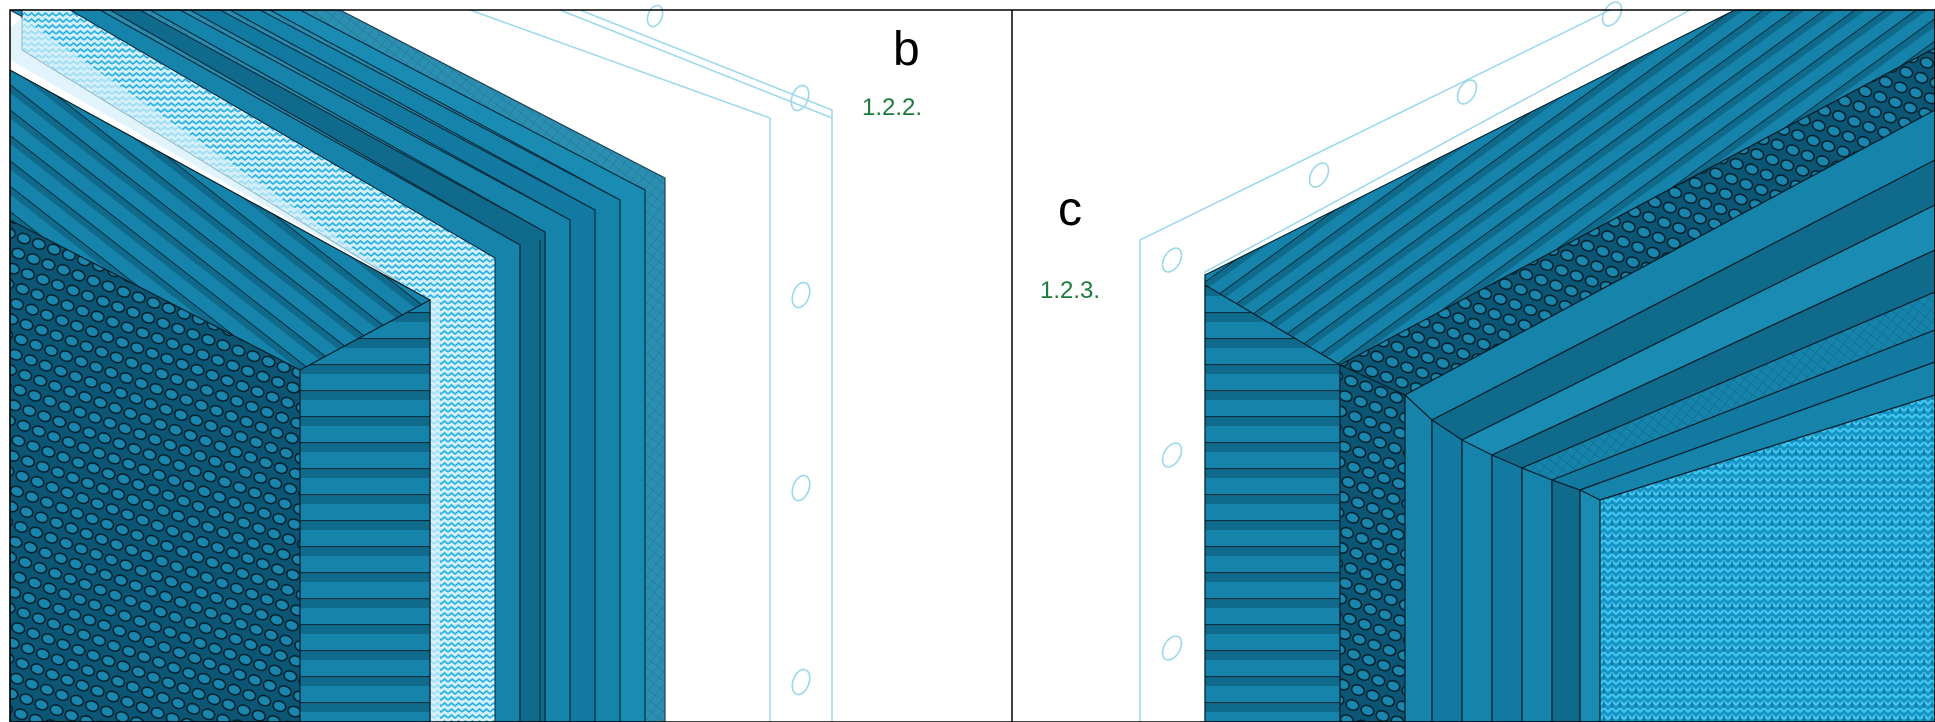 The width and height of the screenshot is (1935, 722). What do you see at coordinates (892, 107) in the screenshot?
I see `panel-code-b: 1.2.2.` at bounding box center [892, 107].